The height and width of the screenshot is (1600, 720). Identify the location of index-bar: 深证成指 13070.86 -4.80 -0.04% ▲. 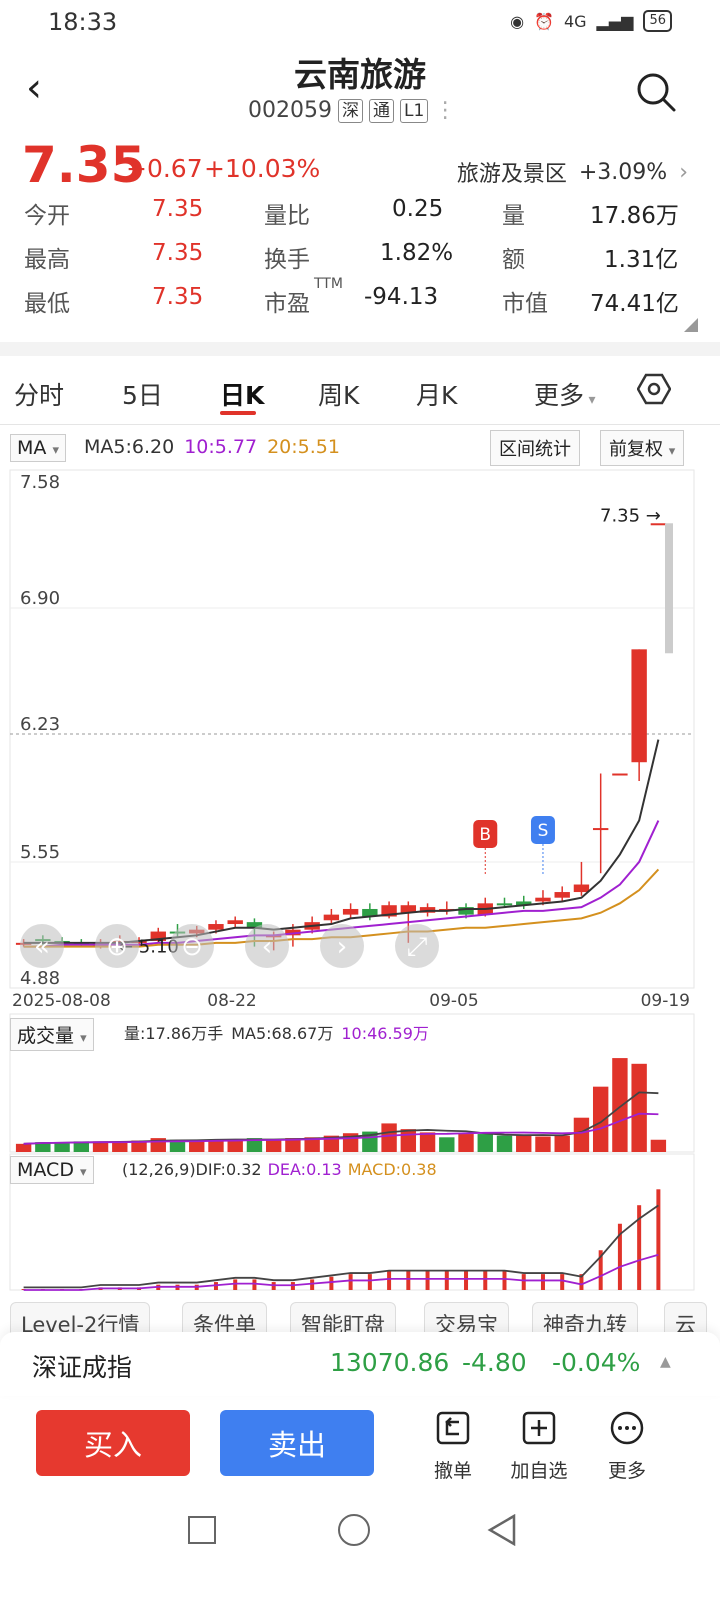
(360, 1364).